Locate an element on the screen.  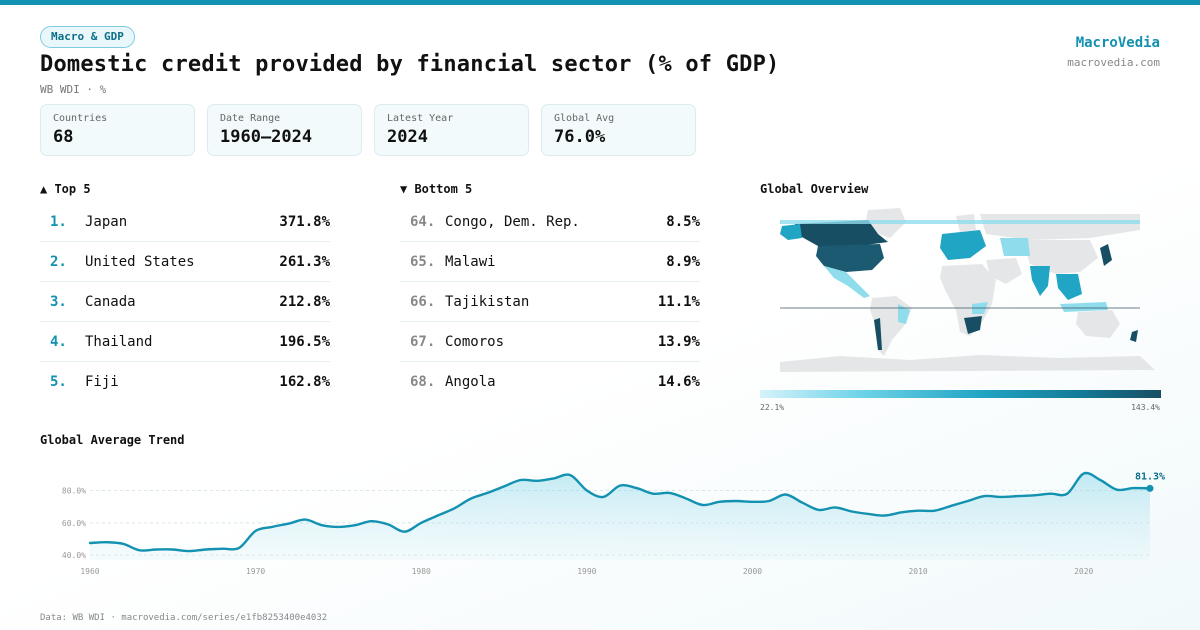
x-tick-label: 1960 is located at coordinates (89, 571).